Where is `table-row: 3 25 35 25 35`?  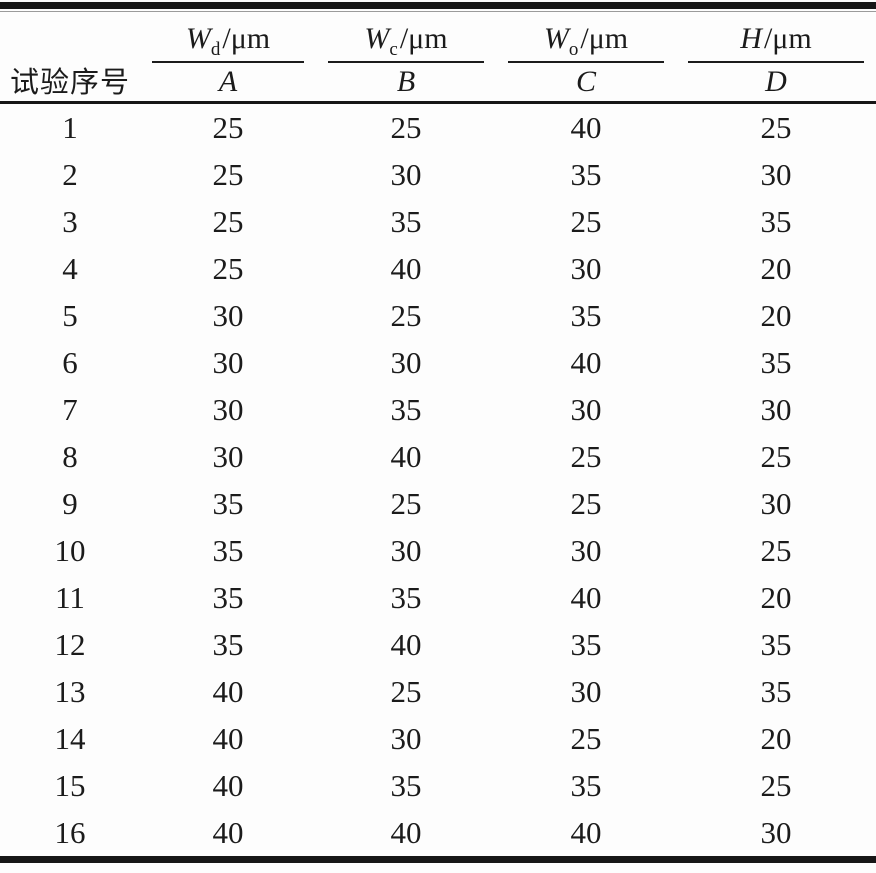
table-row: 3 25 35 25 35 is located at coordinates (438, 221).